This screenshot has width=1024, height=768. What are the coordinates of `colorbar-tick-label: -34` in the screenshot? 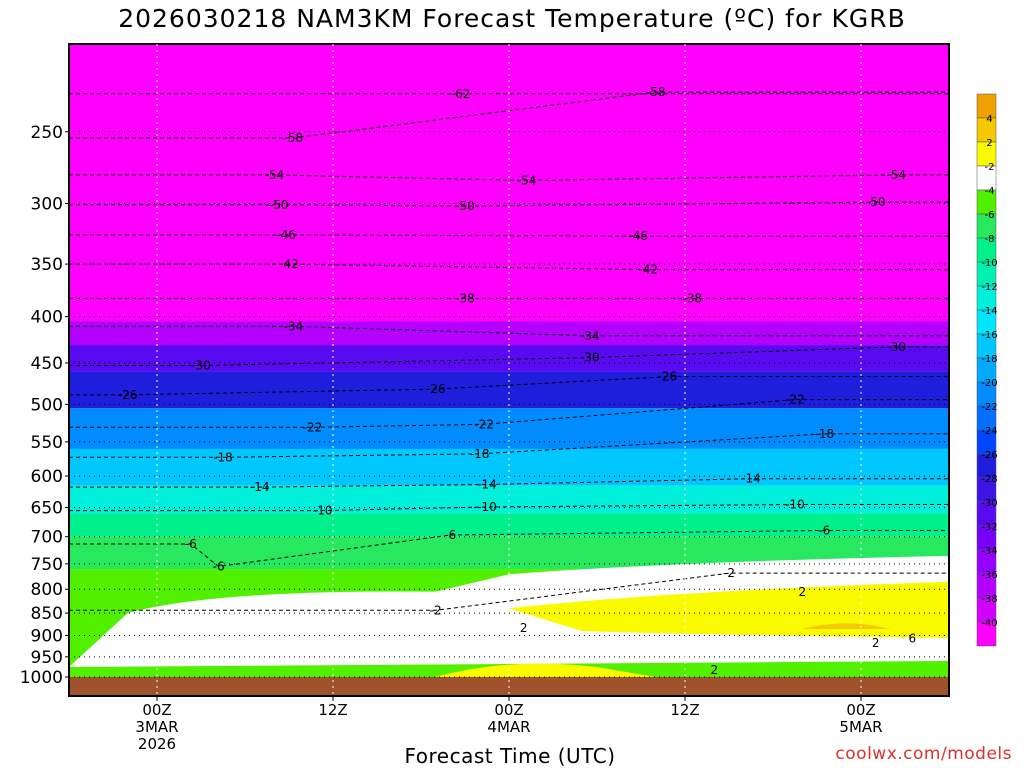 It's located at (989, 551).